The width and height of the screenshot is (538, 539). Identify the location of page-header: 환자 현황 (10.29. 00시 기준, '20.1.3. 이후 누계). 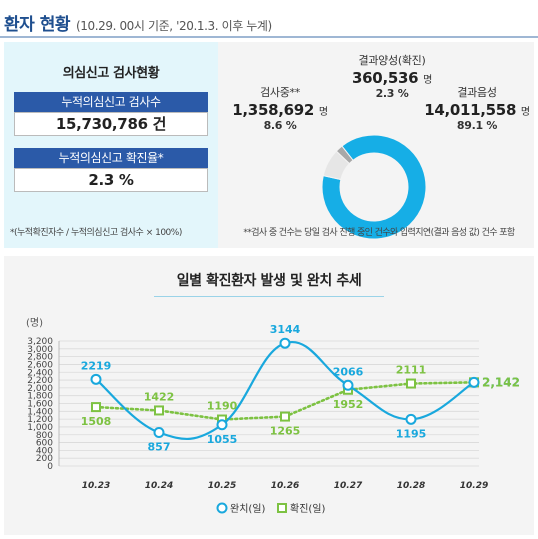
(269, 19).